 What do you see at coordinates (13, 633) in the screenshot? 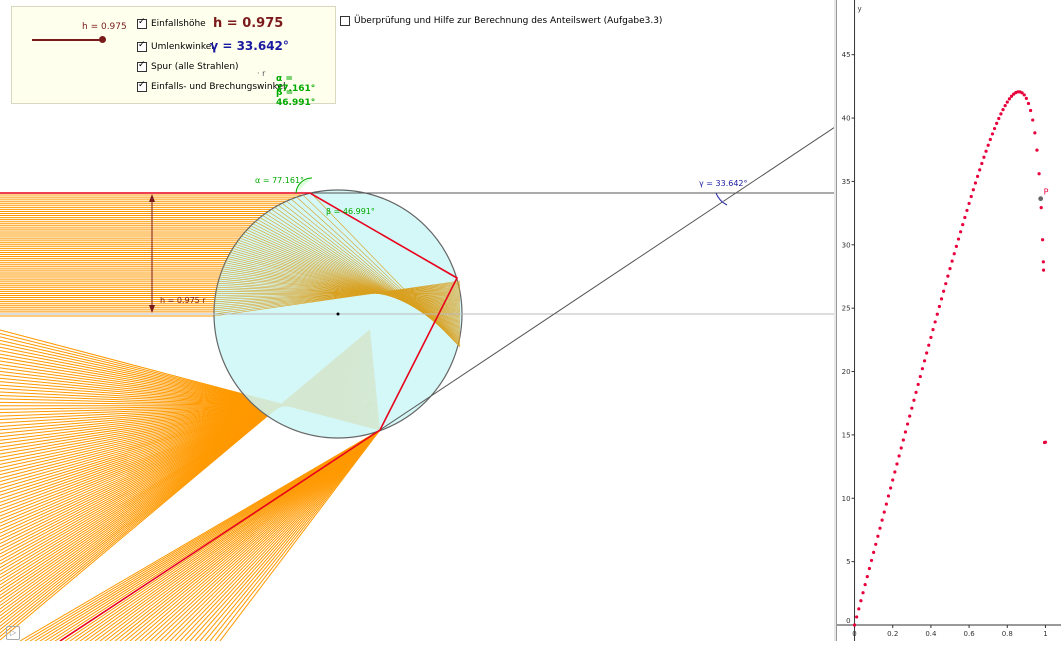
I see `play-icon: ▷` at bounding box center [13, 633].